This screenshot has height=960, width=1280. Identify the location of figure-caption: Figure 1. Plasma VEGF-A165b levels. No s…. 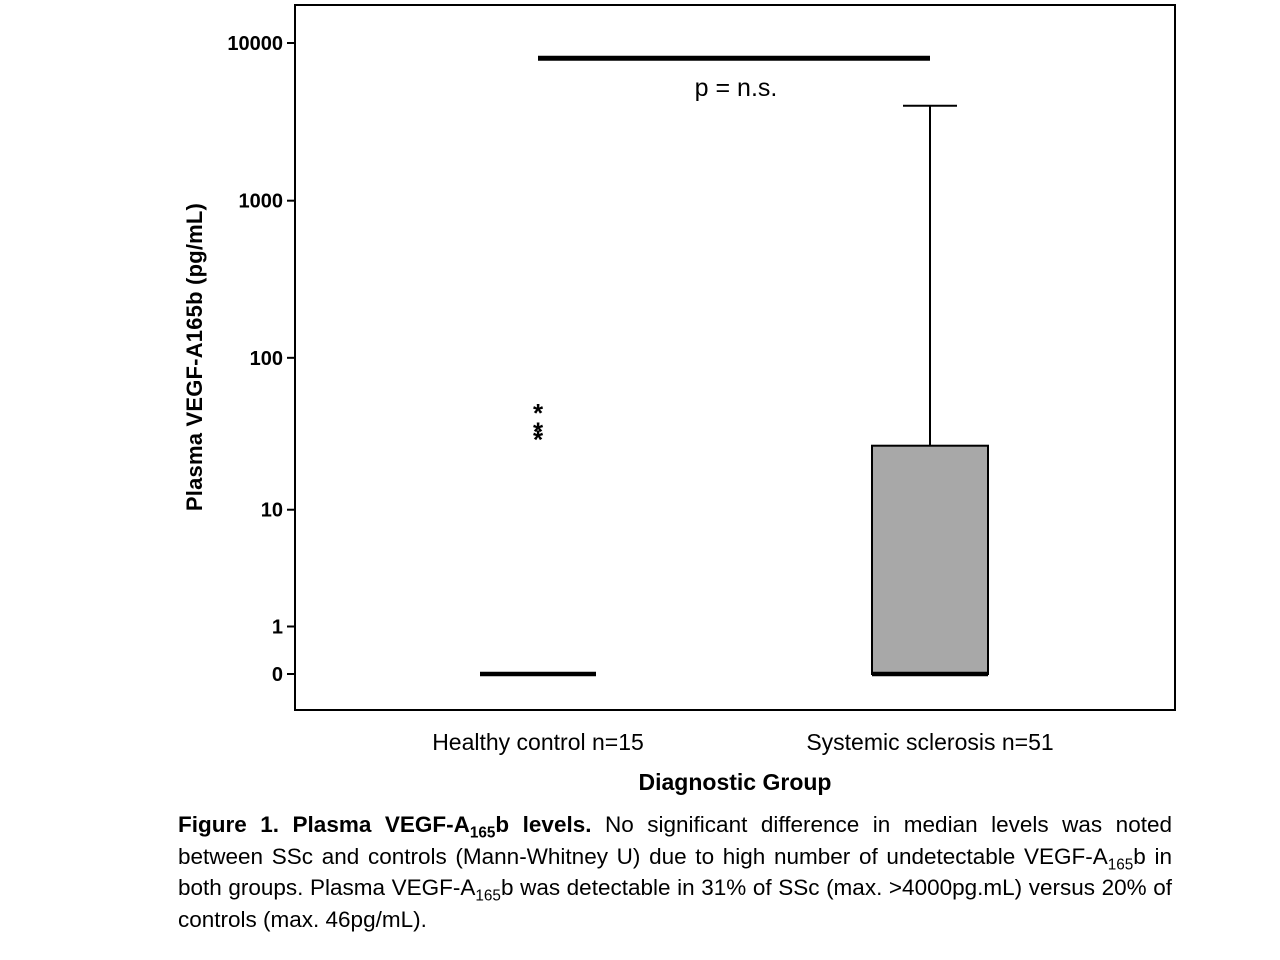
(675, 872).